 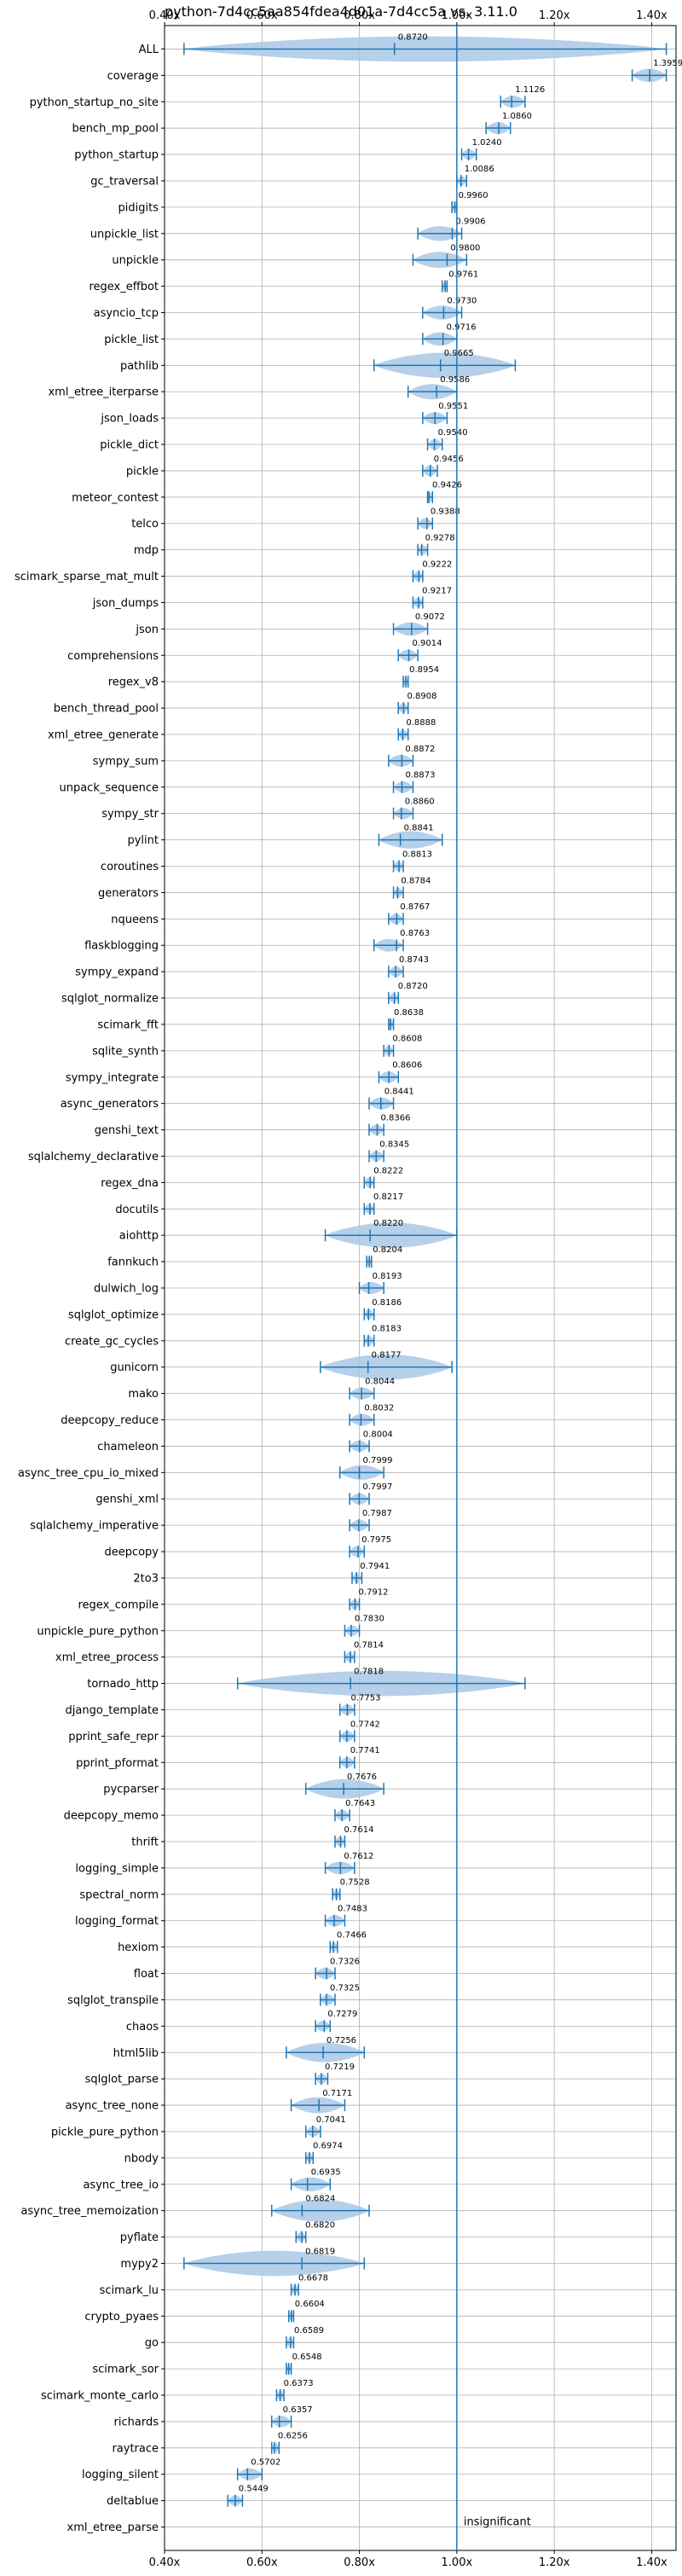 What do you see at coordinates (416, 880) in the screenshot?
I see `value-label: 0.8784` at bounding box center [416, 880].